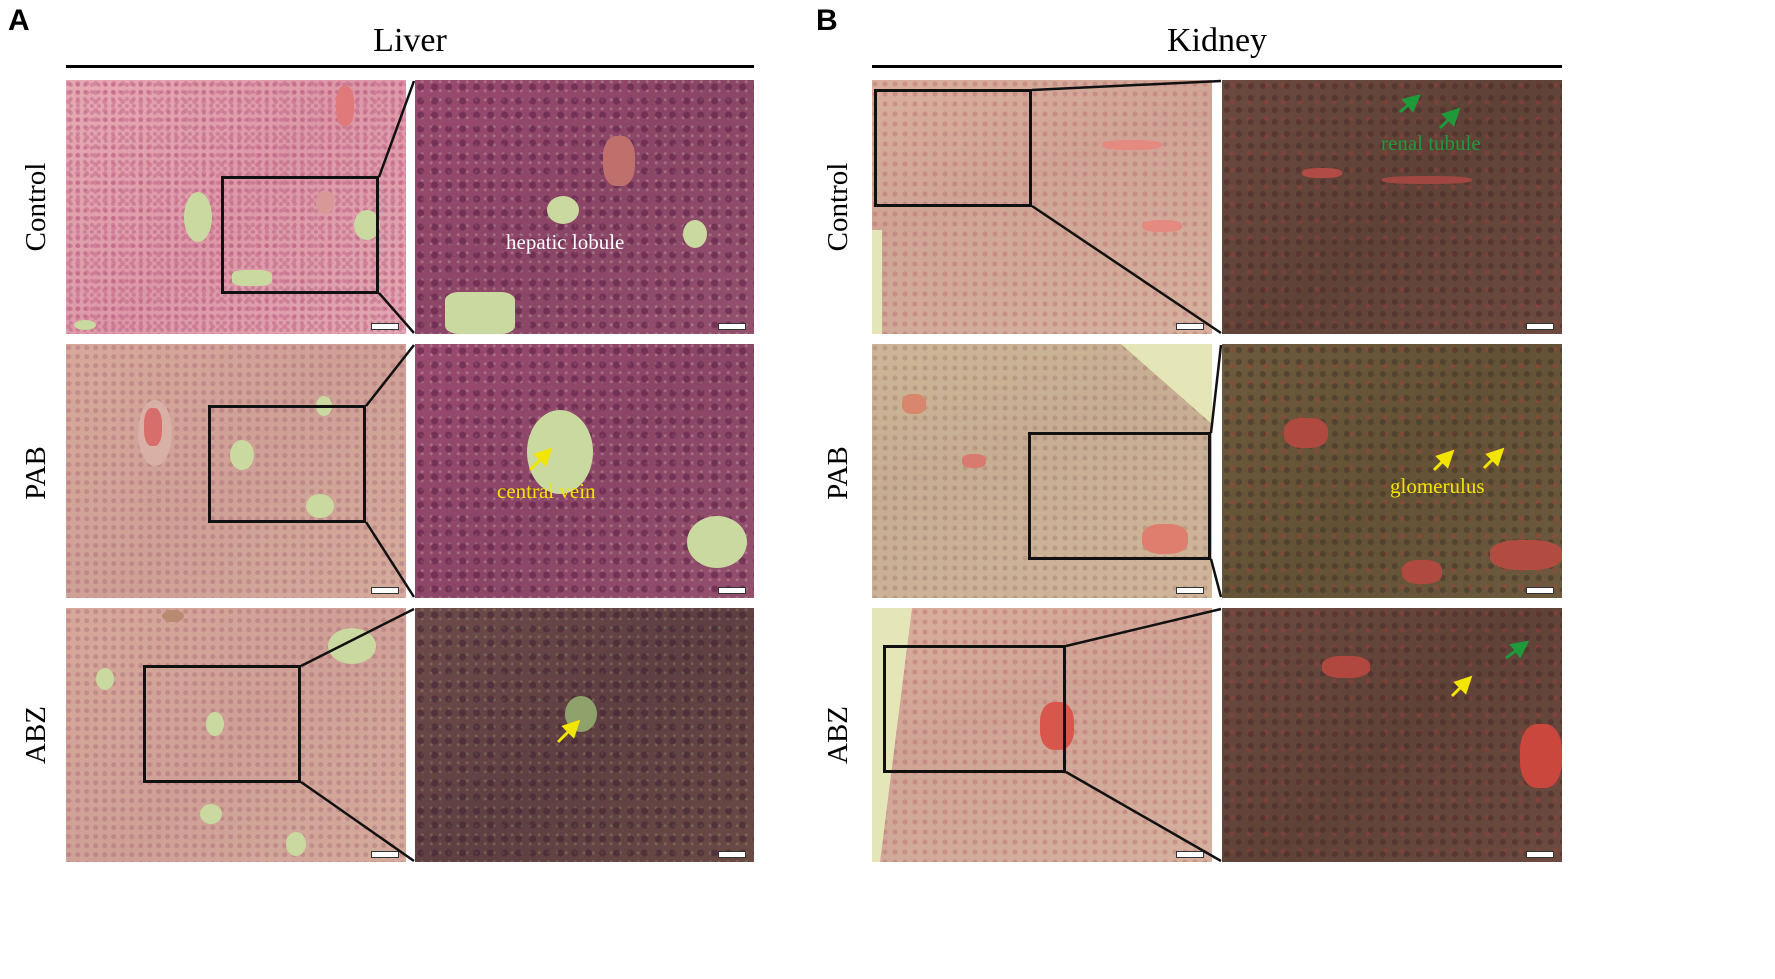 This screenshot has height=979, width=1775. I want to click on label-glomerulus: glomerulus, so click(1437, 486).